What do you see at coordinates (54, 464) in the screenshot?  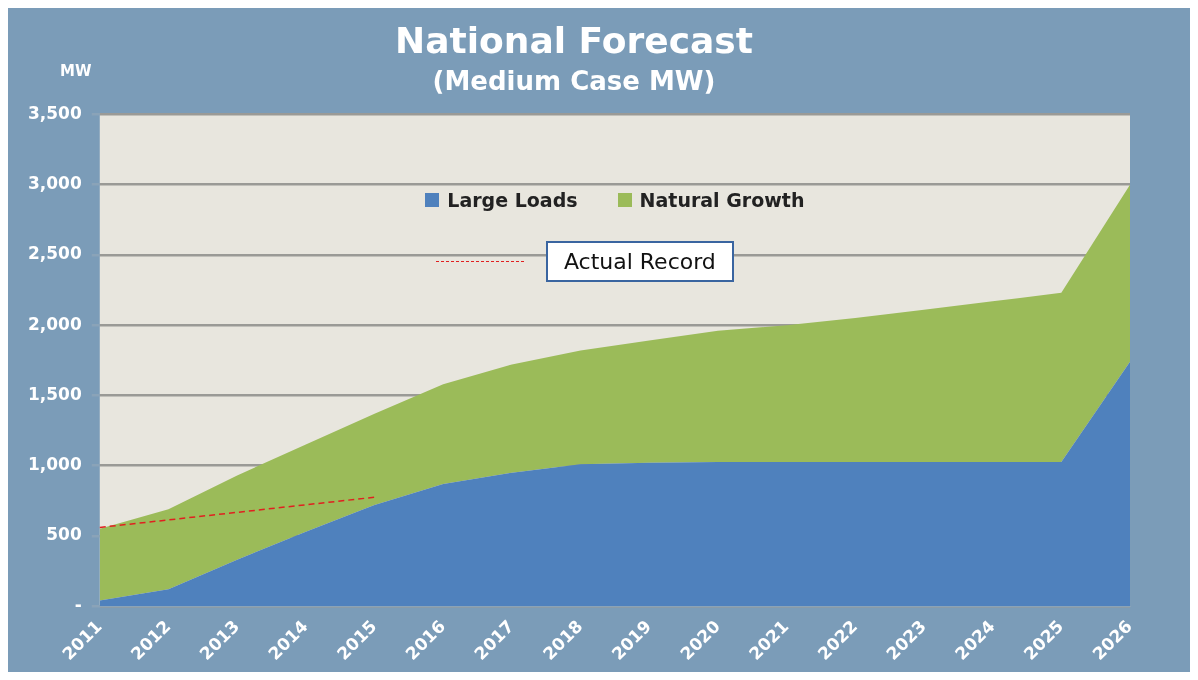 I see `y-tick-label: 1,000` at bounding box center [54, 464].